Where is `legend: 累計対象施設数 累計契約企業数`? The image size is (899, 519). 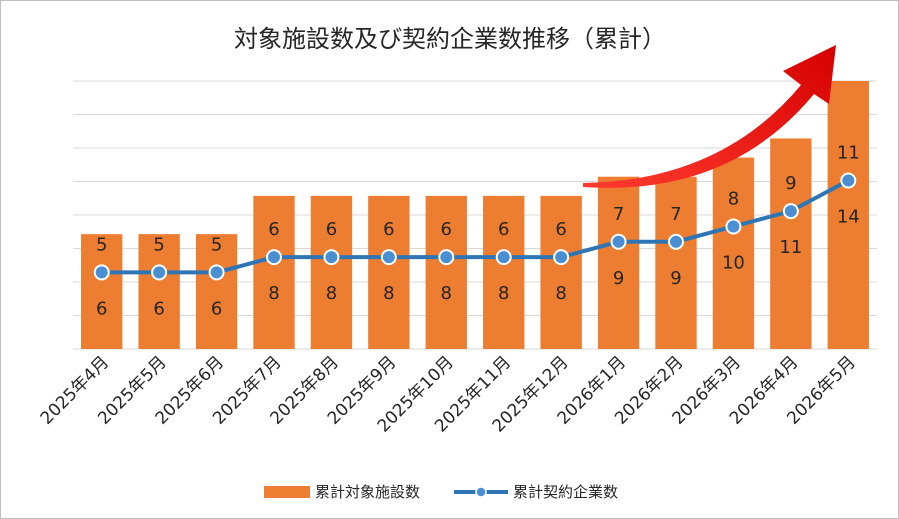 legend: 累計対象施設数 累計契約企業数 is located at coordinates (441, 492).